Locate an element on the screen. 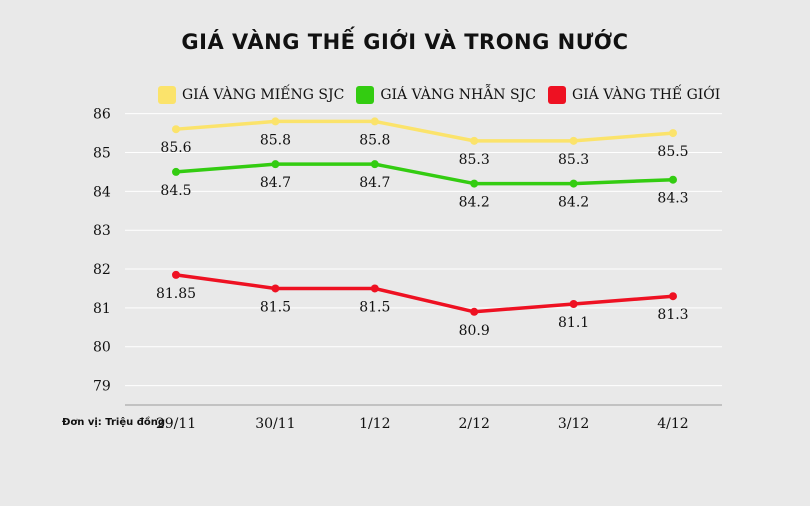  x-tick-label-2-12: 2/12 is located at coordinates (473, 424).